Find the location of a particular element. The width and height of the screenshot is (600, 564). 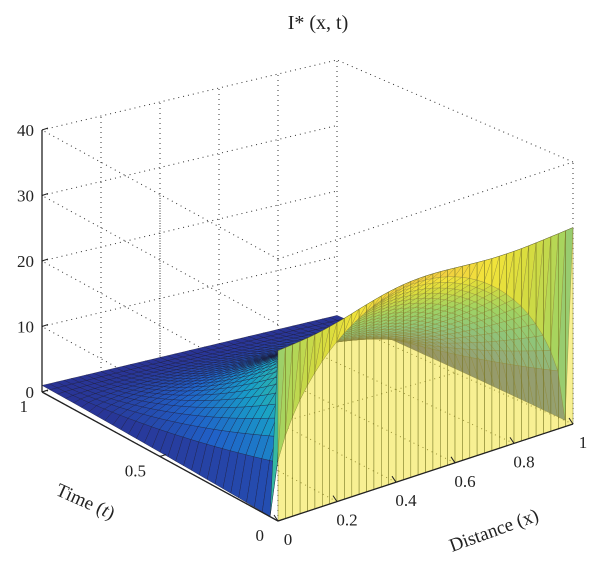

chart-title: I* (x, t) is located at coordinates (318, 23).